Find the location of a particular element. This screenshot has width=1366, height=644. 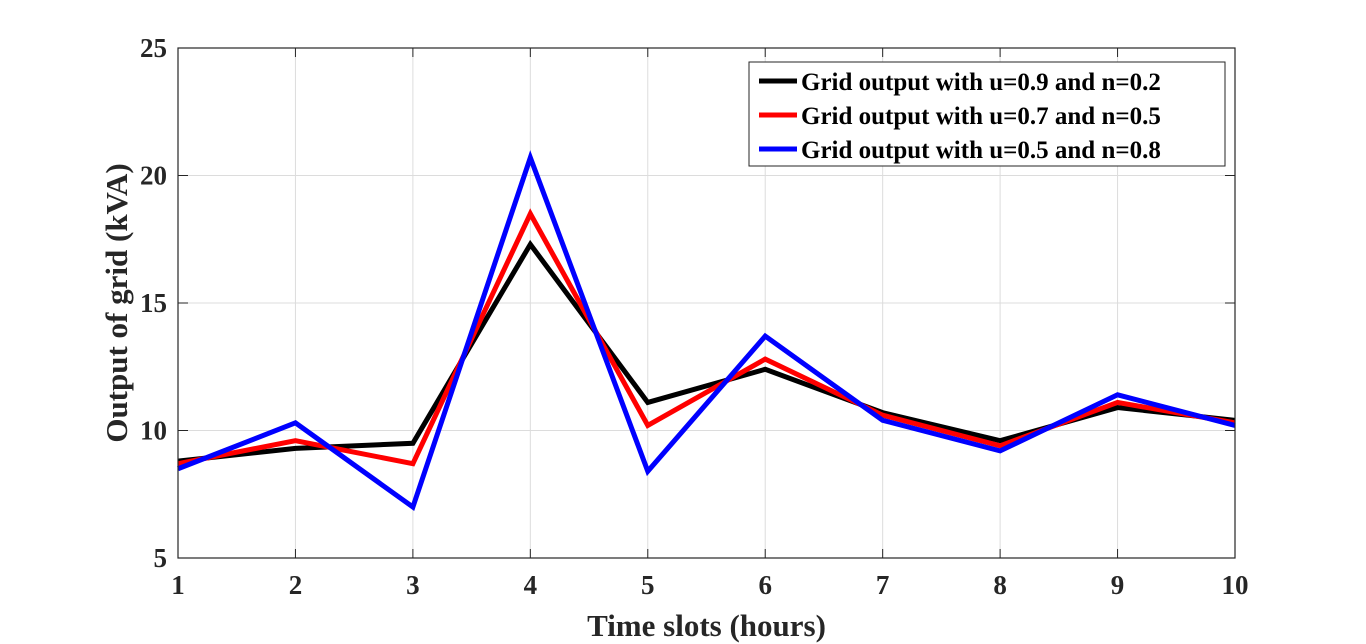

x-tick-label: 8 is located at coordinates (1000, 585).